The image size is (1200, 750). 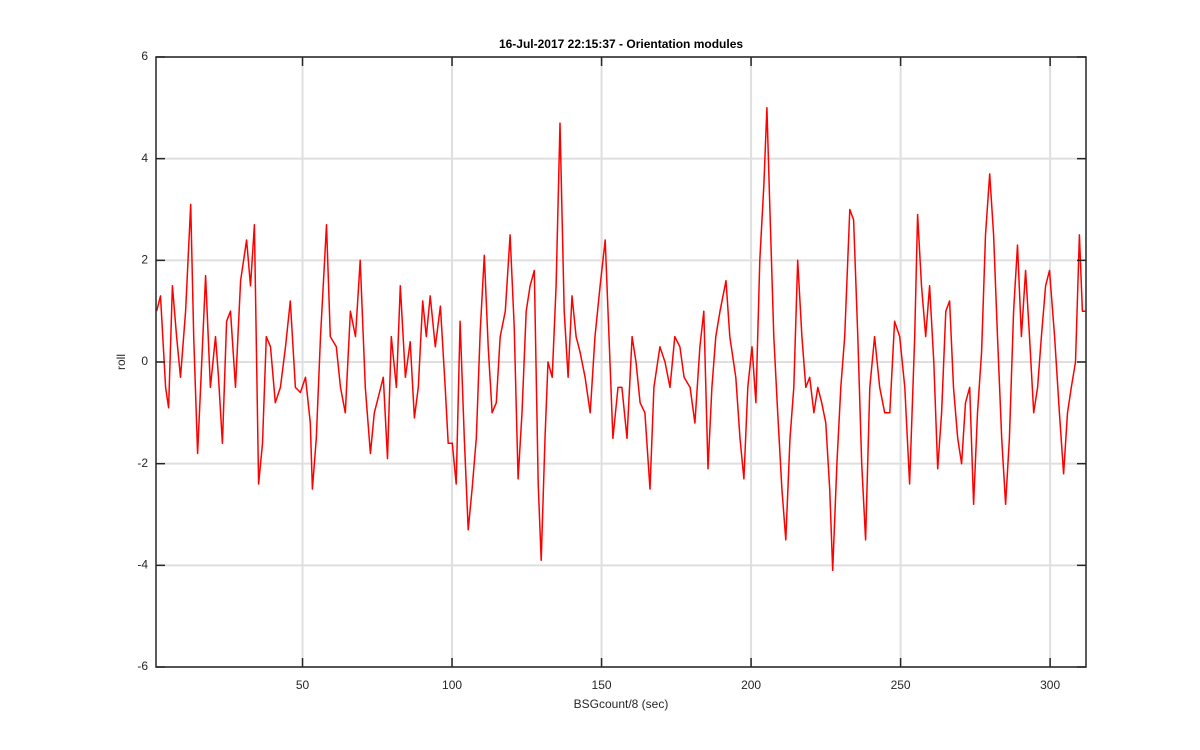 I want to click on y-axis-label: roll, so click(x=121, y=362).